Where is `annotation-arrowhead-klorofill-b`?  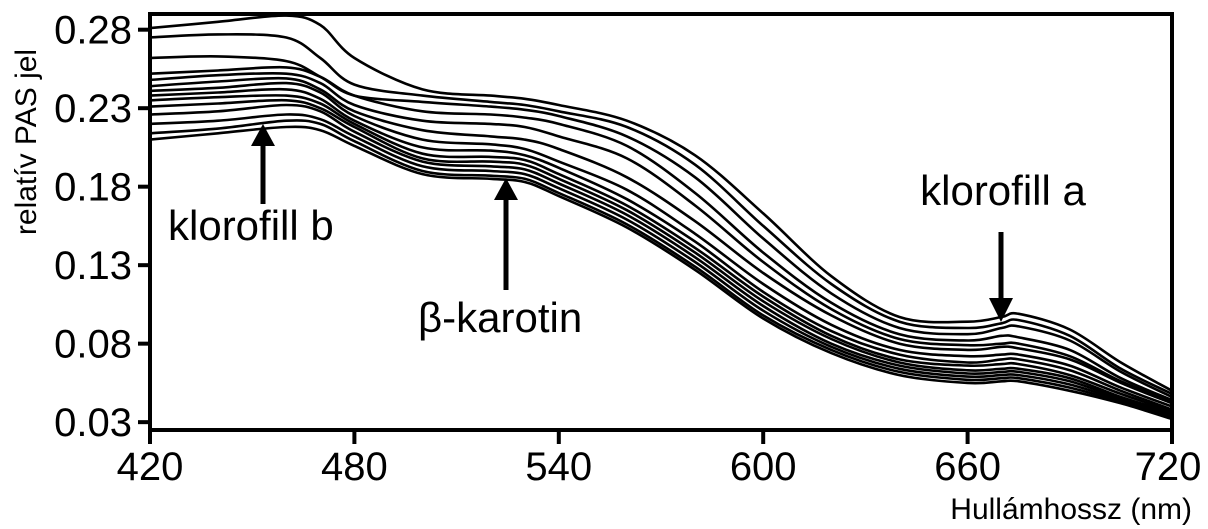 annotation-arrowhead-klorofill-b is located at coordinates (263, 135).